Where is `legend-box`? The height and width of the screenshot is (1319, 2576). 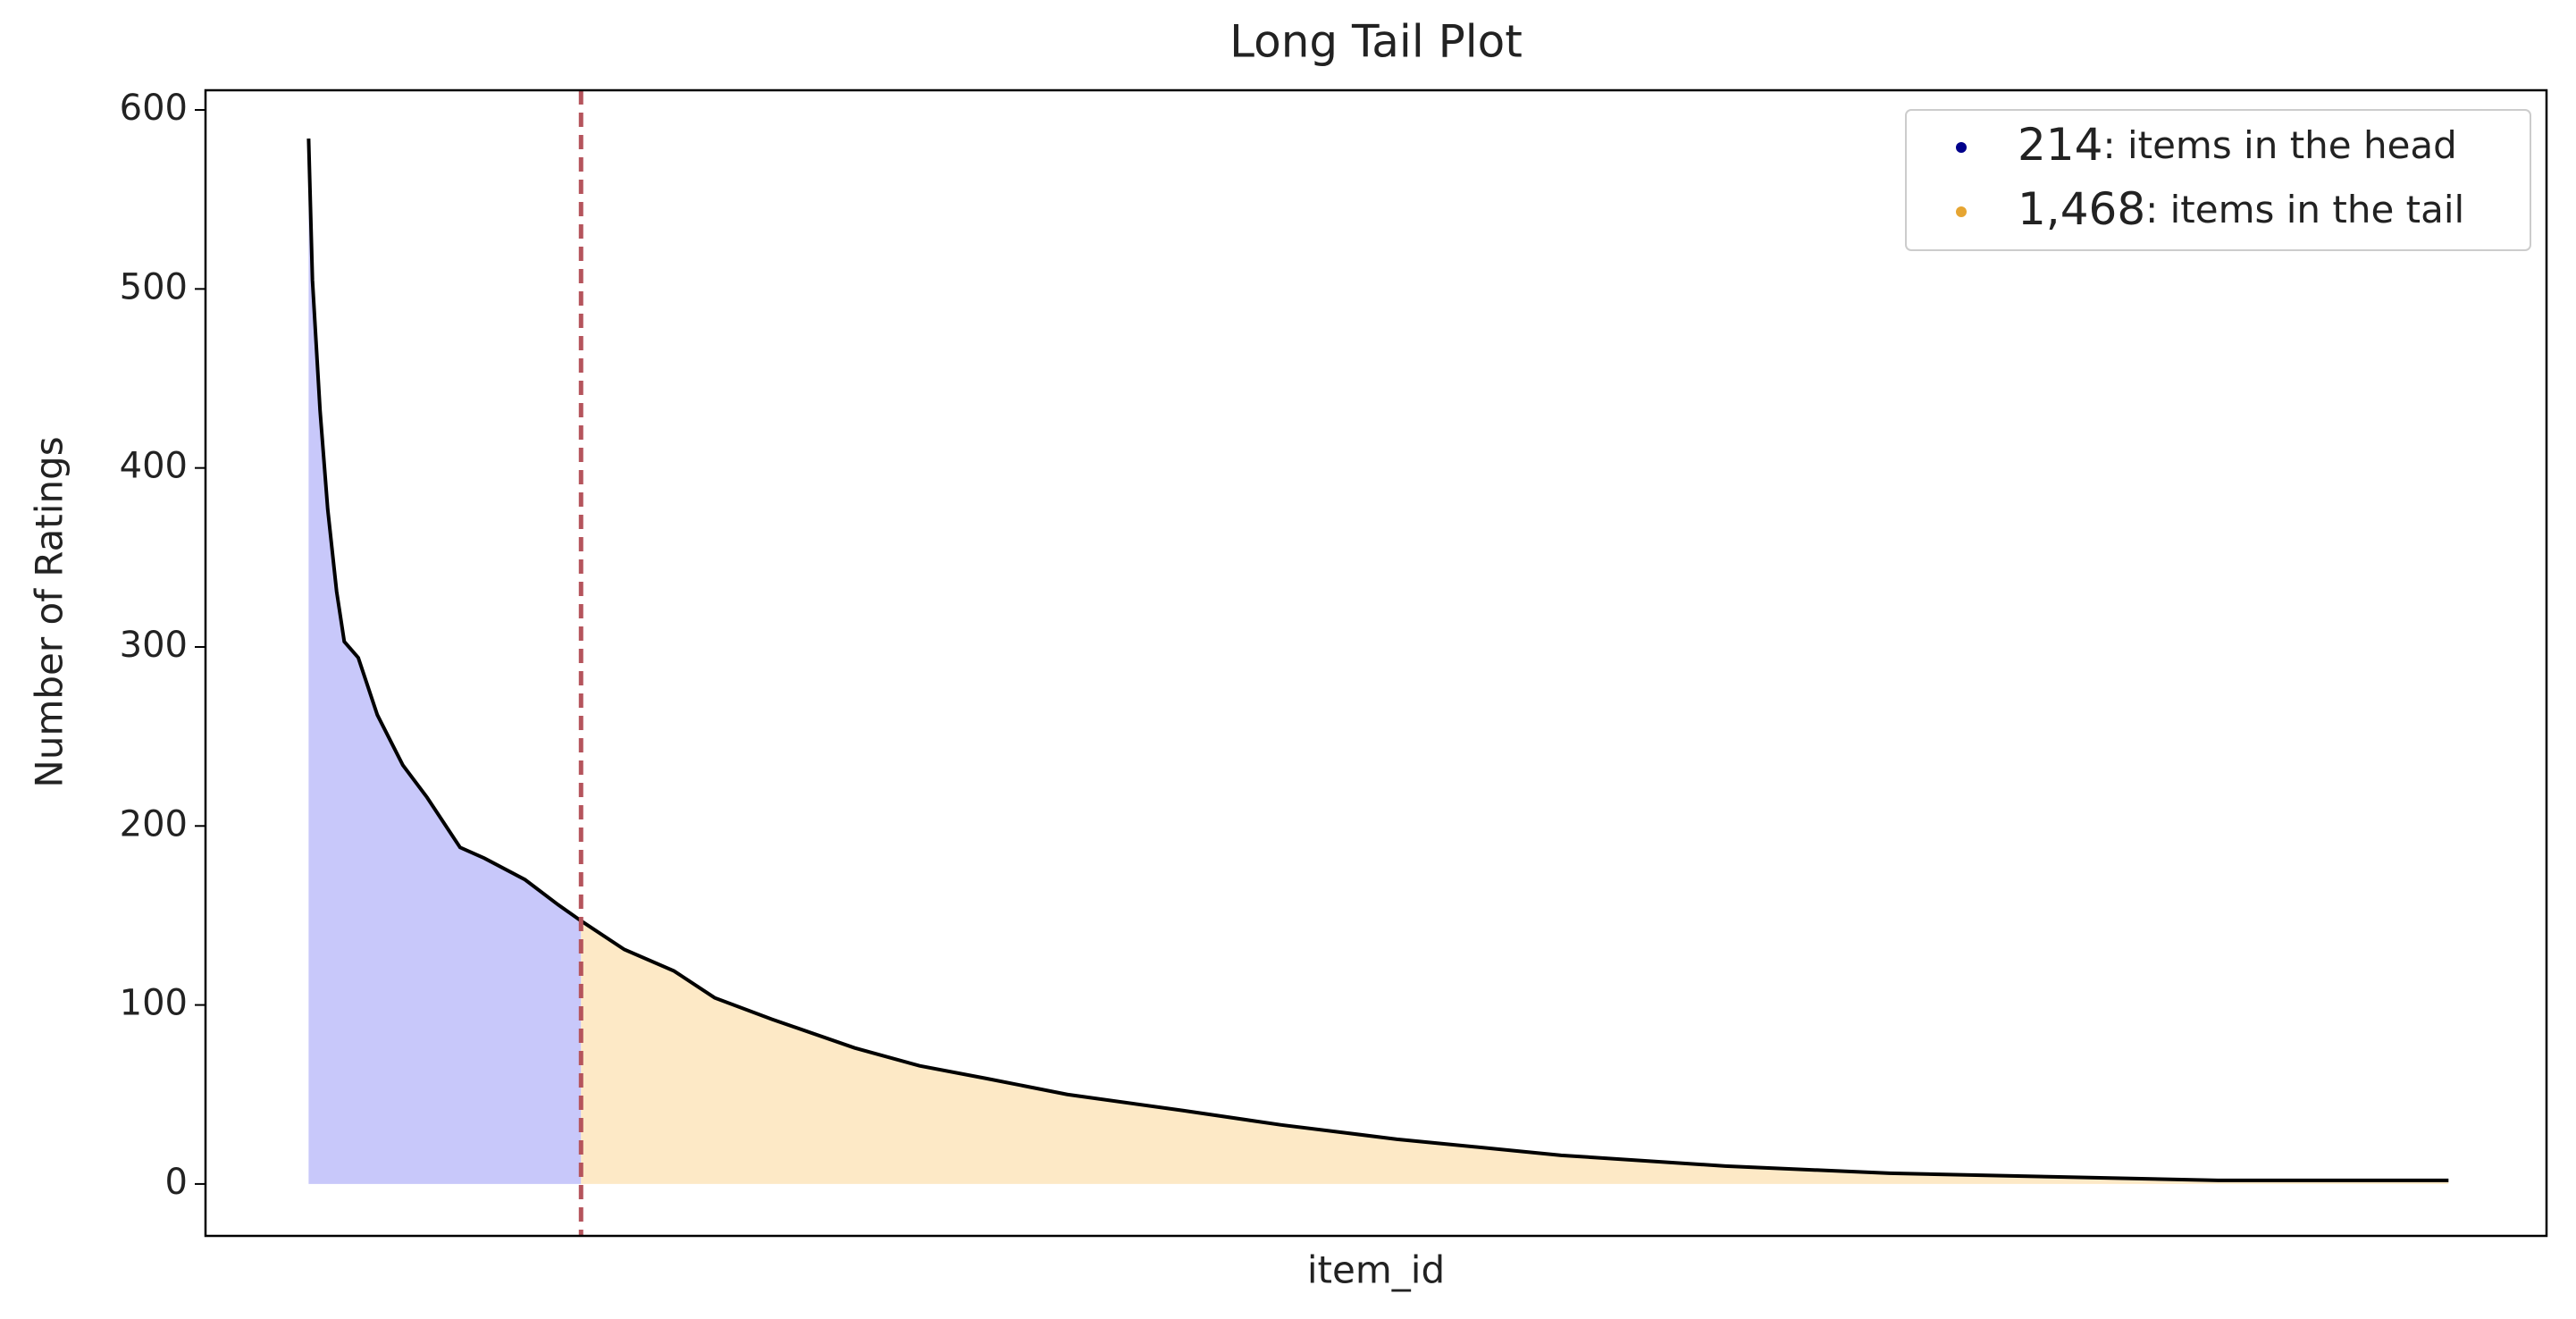 legend-box is located at coordinates (2218, 180).